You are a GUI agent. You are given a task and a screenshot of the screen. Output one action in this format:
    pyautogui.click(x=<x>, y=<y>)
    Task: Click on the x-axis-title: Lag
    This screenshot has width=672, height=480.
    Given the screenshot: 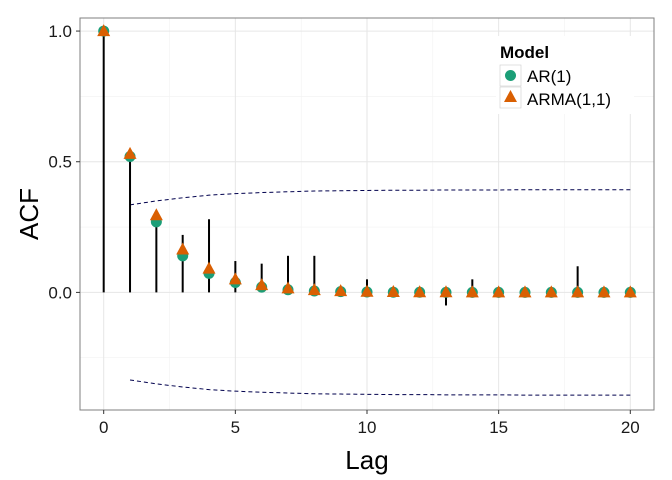 What is the action you would take?
    pyautogui.click(x=366, y=460)
    